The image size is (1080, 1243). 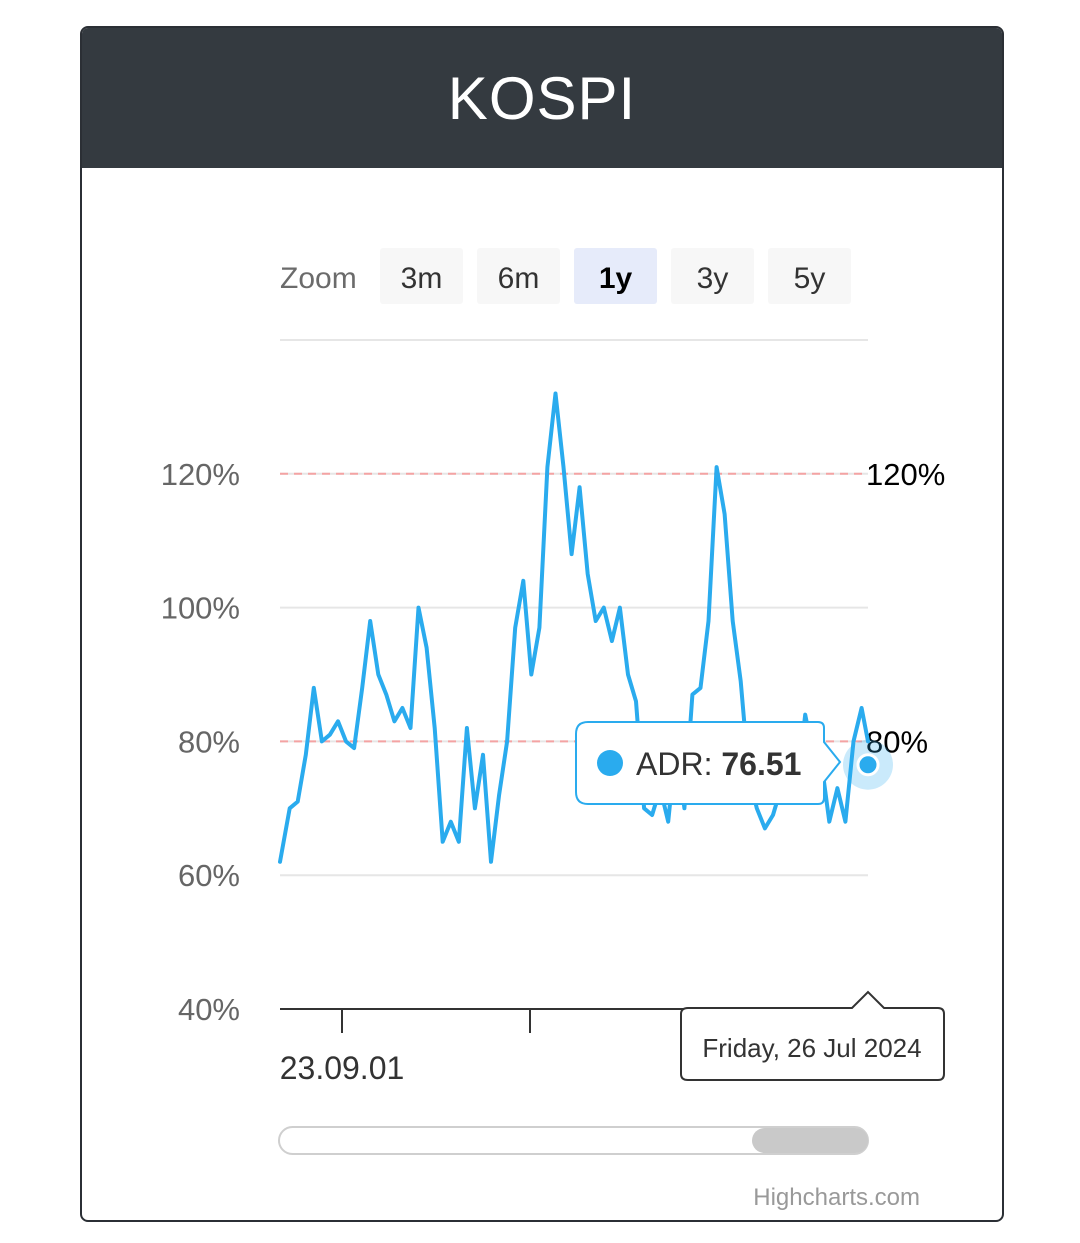 I want to click on navigator-scrollbar, so click(x=573, y=1140).